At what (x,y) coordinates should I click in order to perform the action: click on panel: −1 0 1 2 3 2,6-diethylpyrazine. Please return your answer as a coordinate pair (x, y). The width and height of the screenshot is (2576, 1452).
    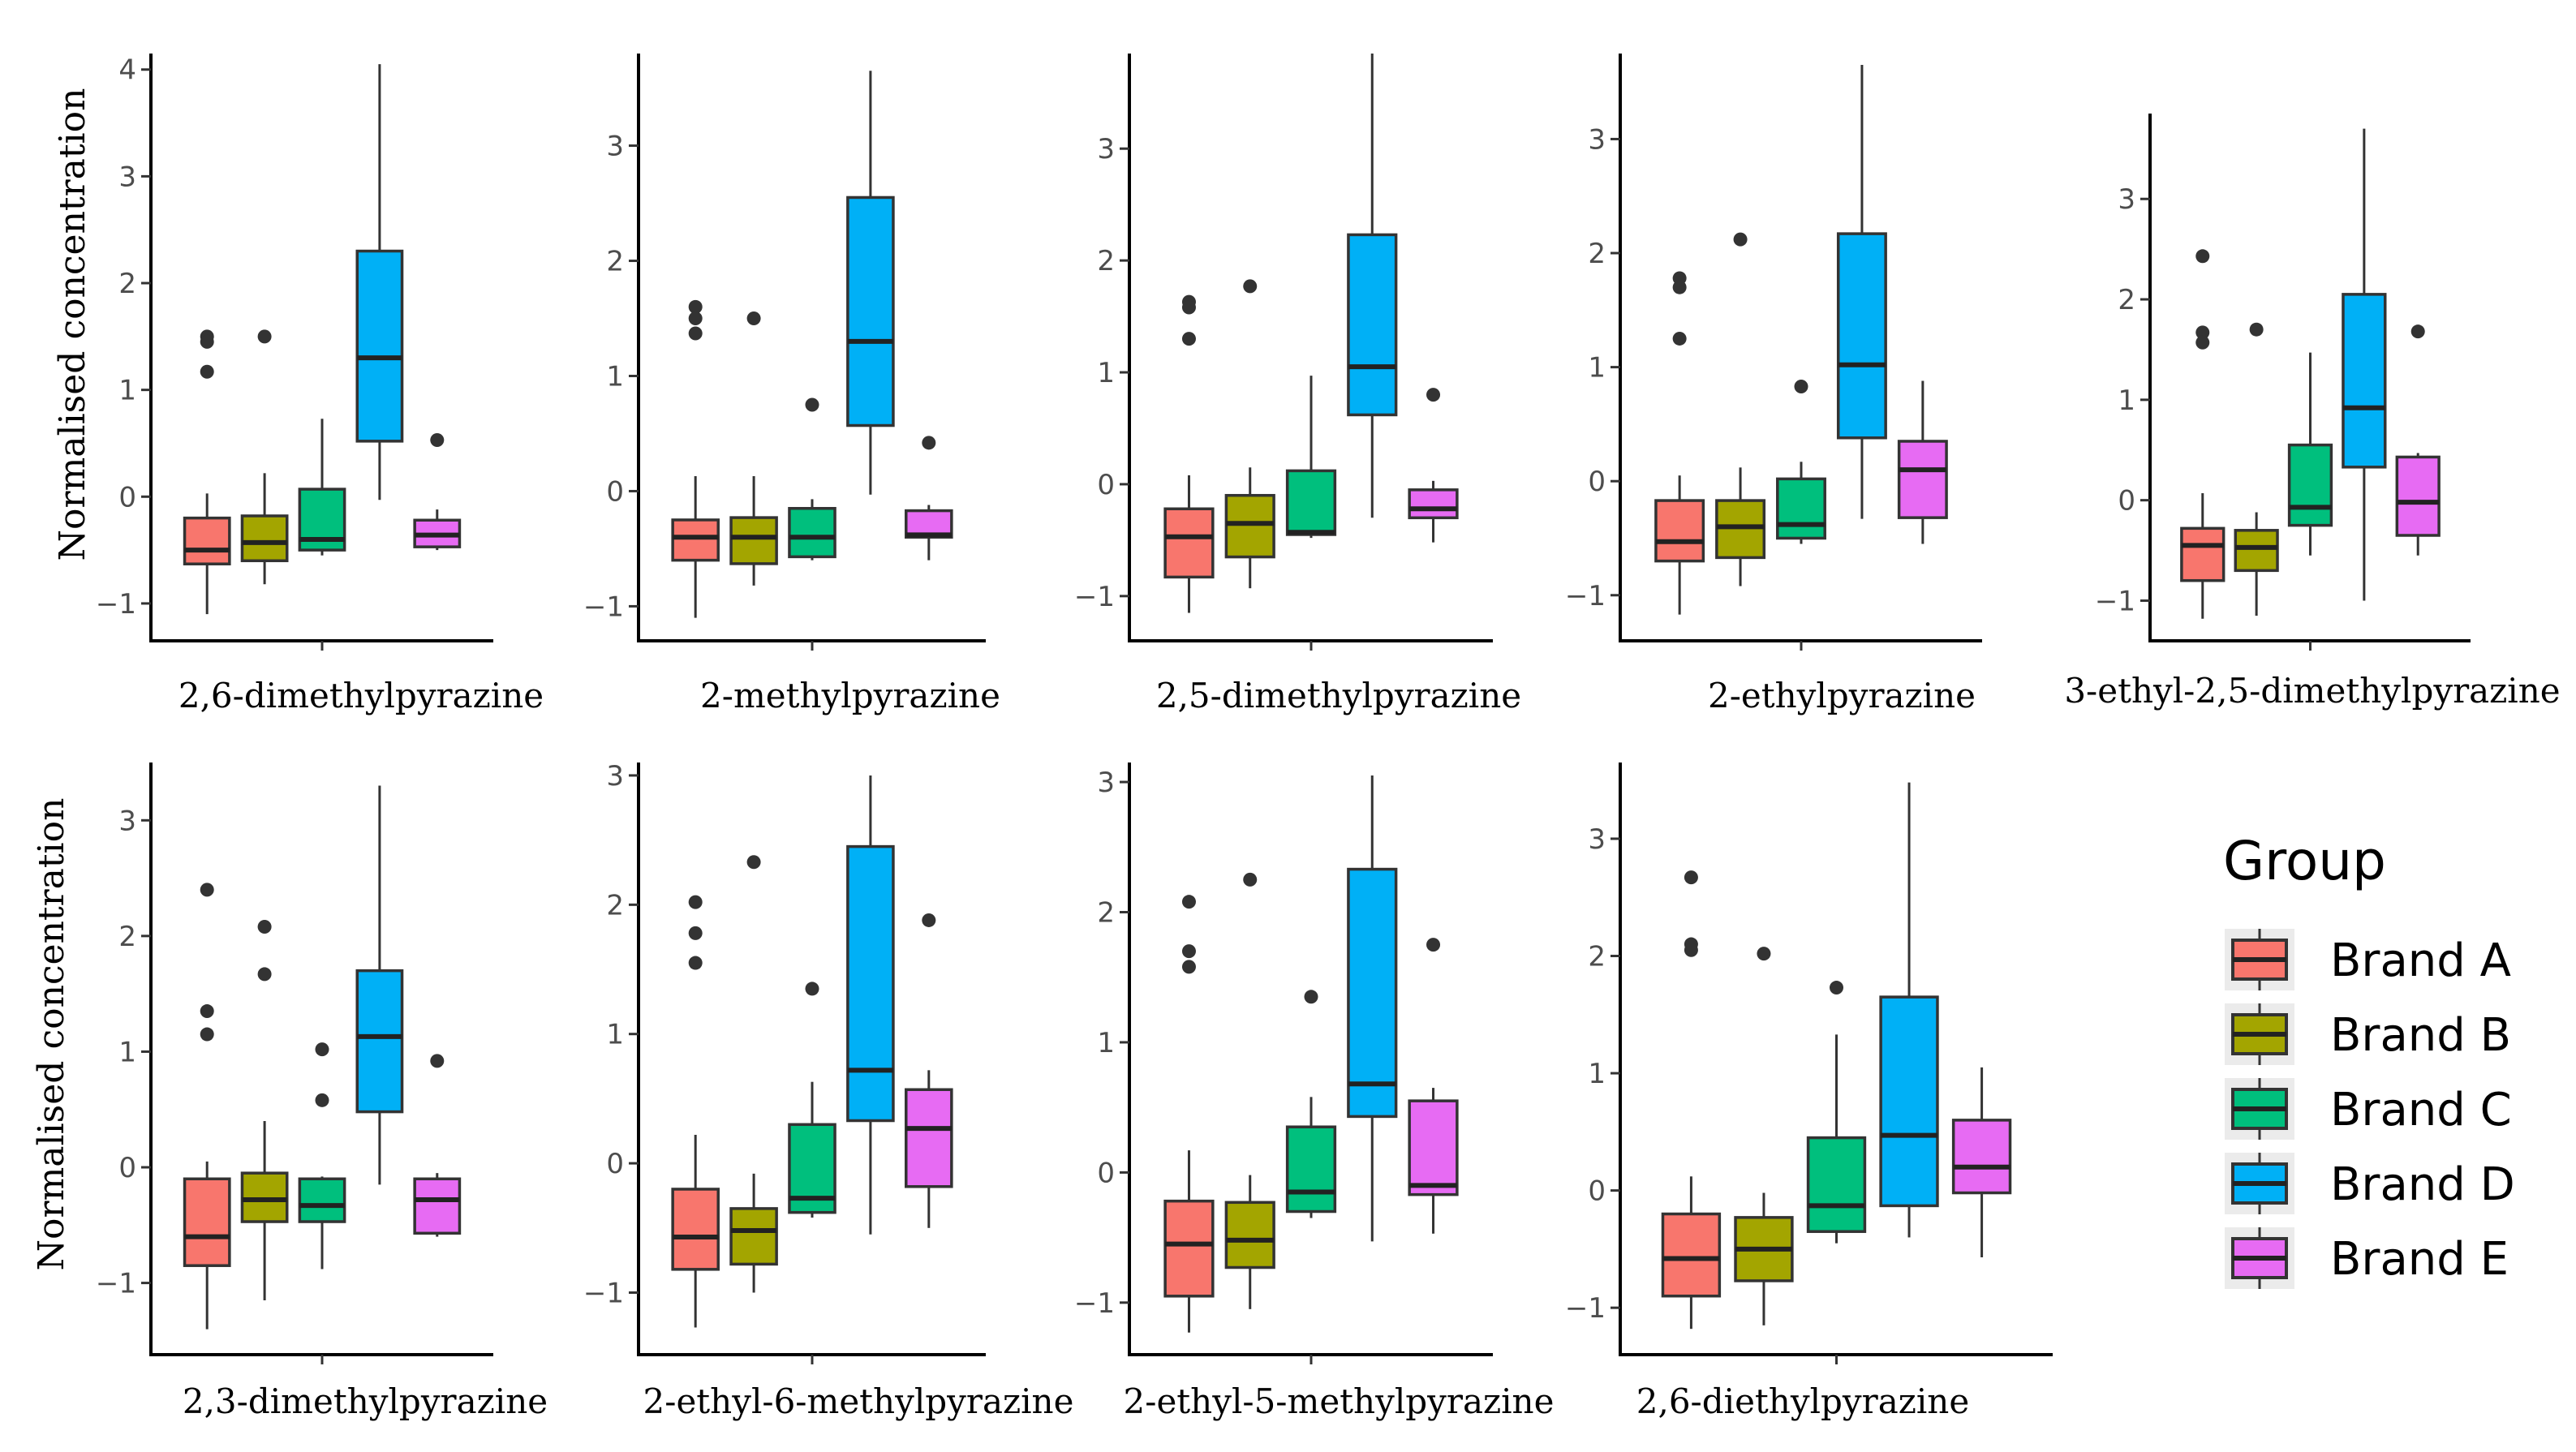
    Looking at the image, I should click on (1809, 1092).